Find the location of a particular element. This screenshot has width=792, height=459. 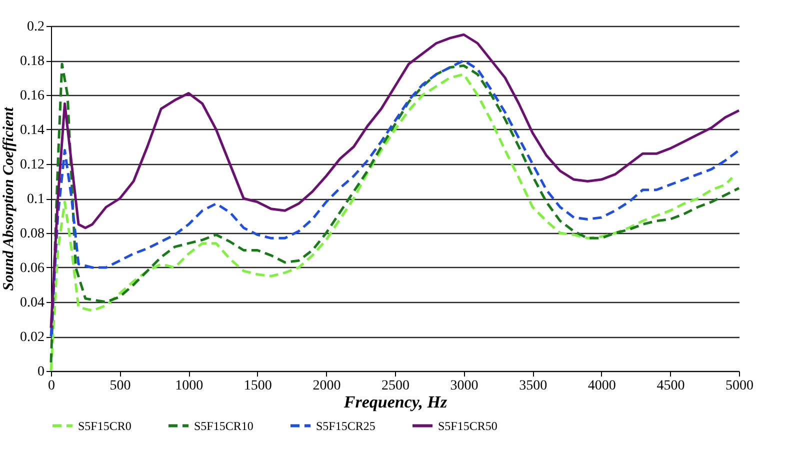

x-tick-label: 0 is located at coordinates (51, 386).